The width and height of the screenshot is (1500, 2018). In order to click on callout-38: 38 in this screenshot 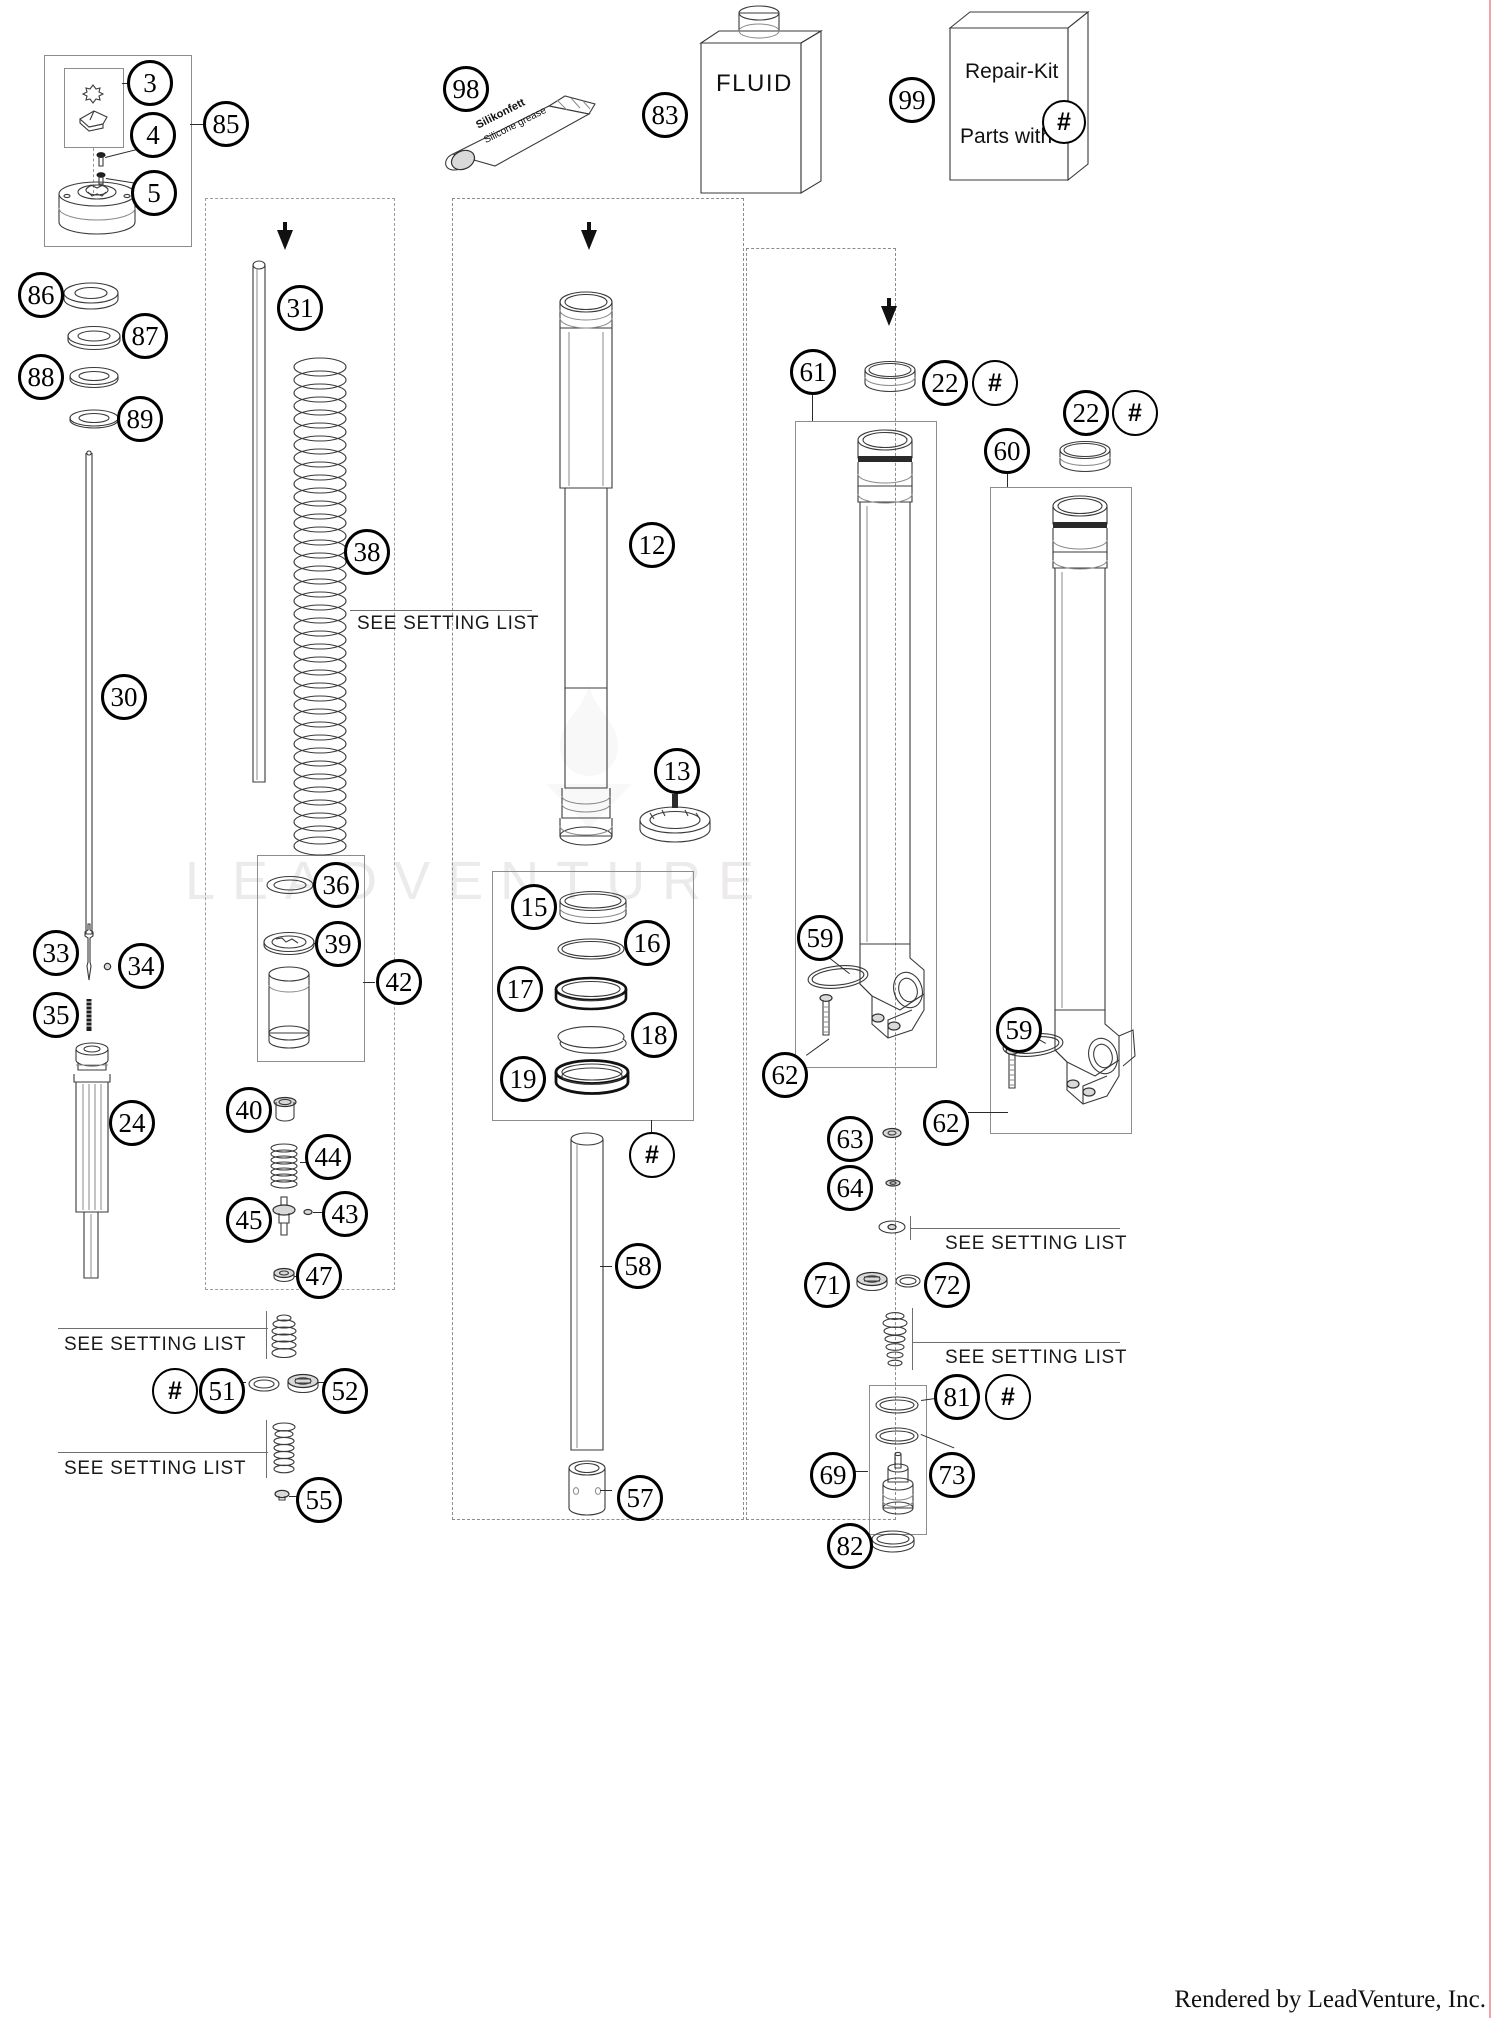, I will do `click(367, 552)`.